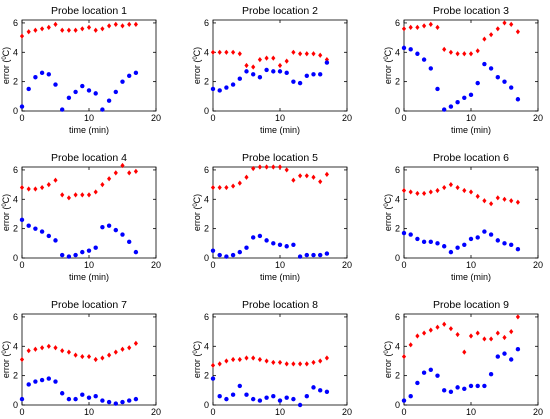 The height and width of the screenshot is (419, 550). I want to click on y-tick-label: 0, so click(206, 258).